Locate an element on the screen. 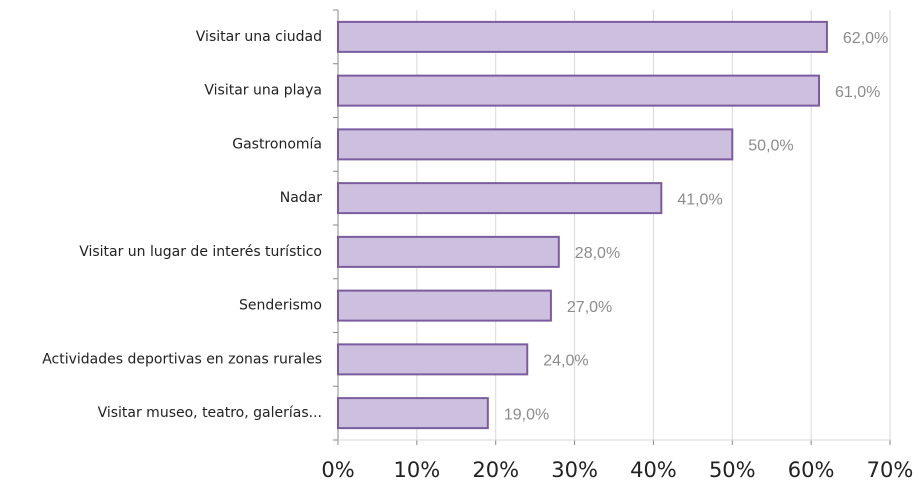 The image size is (919, 486). category-label: Visitar una ciudad is located at coordinates (259, 37).